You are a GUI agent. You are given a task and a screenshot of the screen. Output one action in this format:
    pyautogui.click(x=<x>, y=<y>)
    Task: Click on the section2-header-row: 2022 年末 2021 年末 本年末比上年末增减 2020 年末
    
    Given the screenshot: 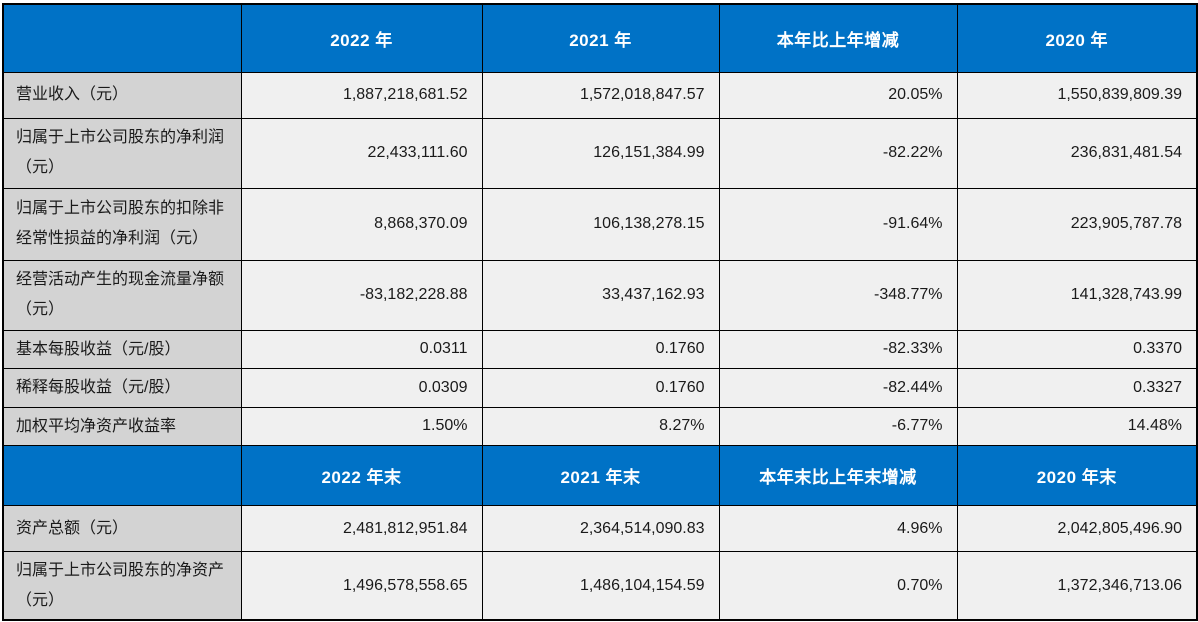 What is the action you would take?
    pyautogui.click(x=600, y=476)
    